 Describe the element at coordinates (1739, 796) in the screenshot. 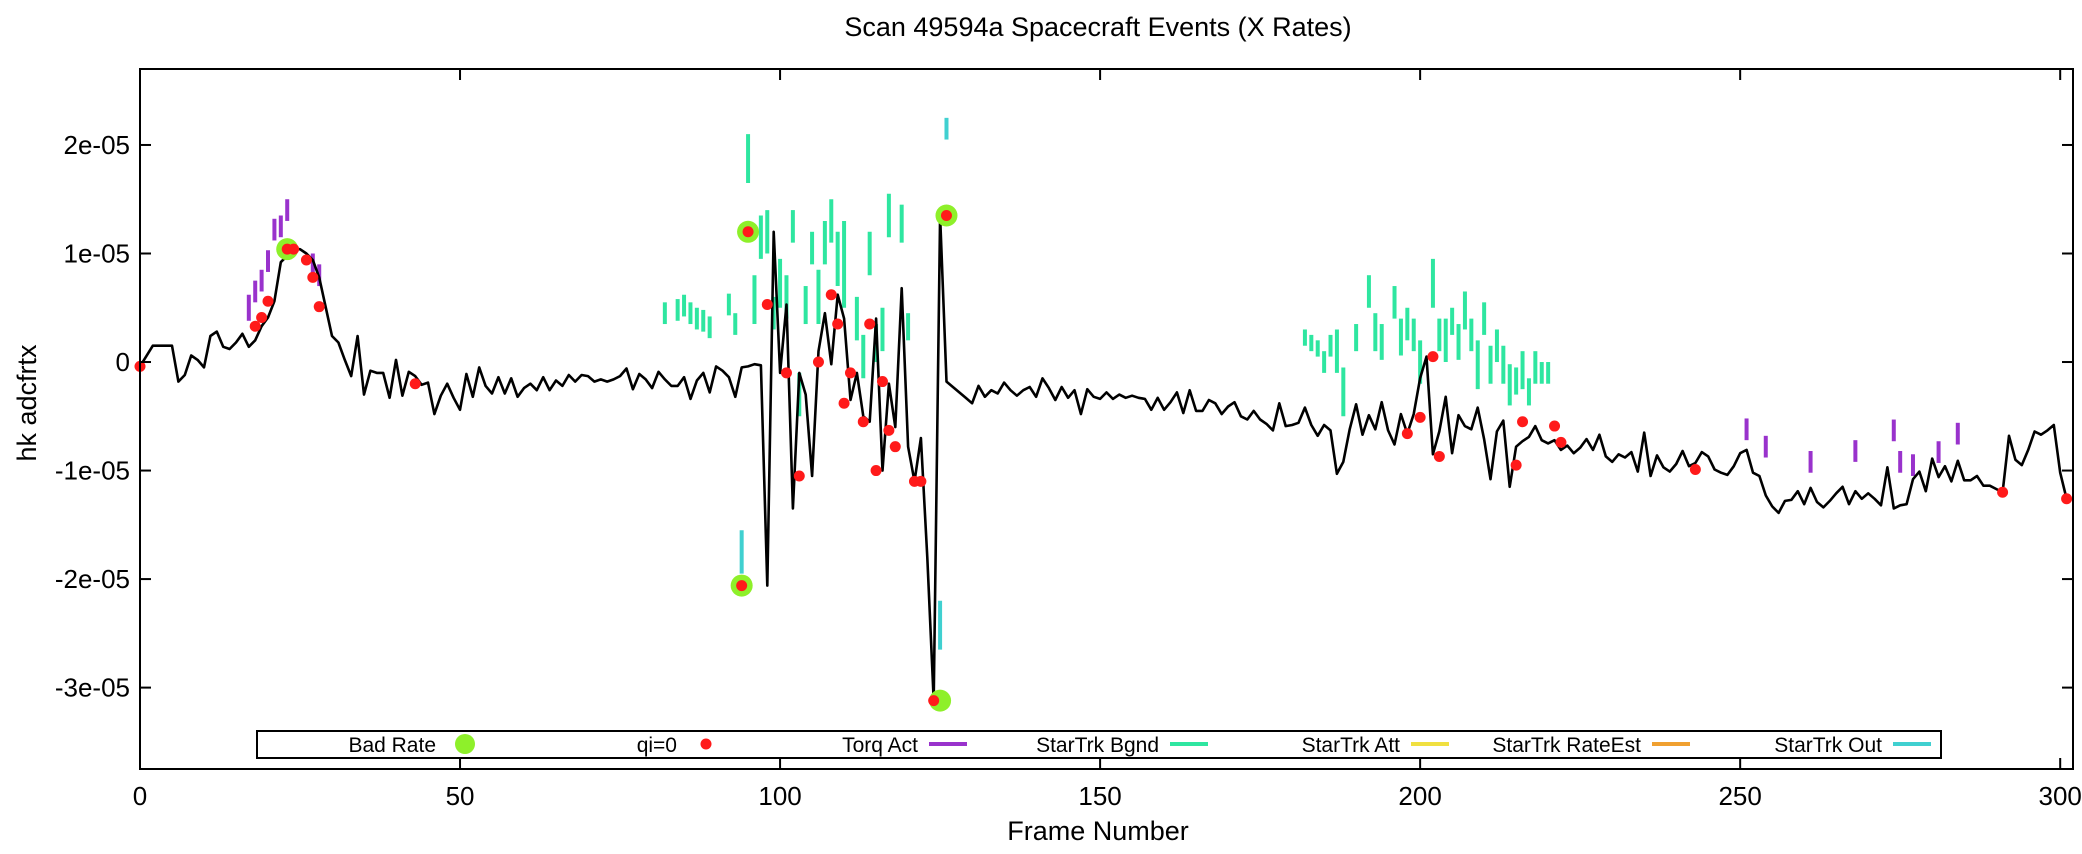

I see `x-tick-label: 250` at that location.